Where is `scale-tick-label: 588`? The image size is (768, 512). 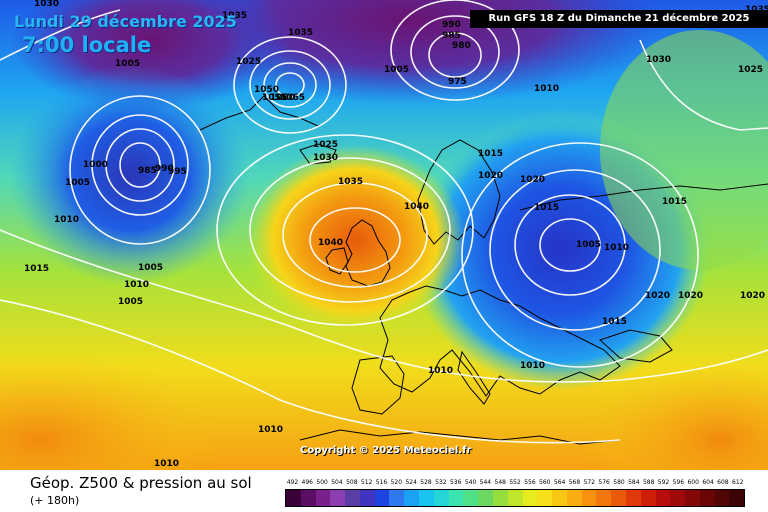
scale-tick-label: 588 is located at coordinates (648, 482).